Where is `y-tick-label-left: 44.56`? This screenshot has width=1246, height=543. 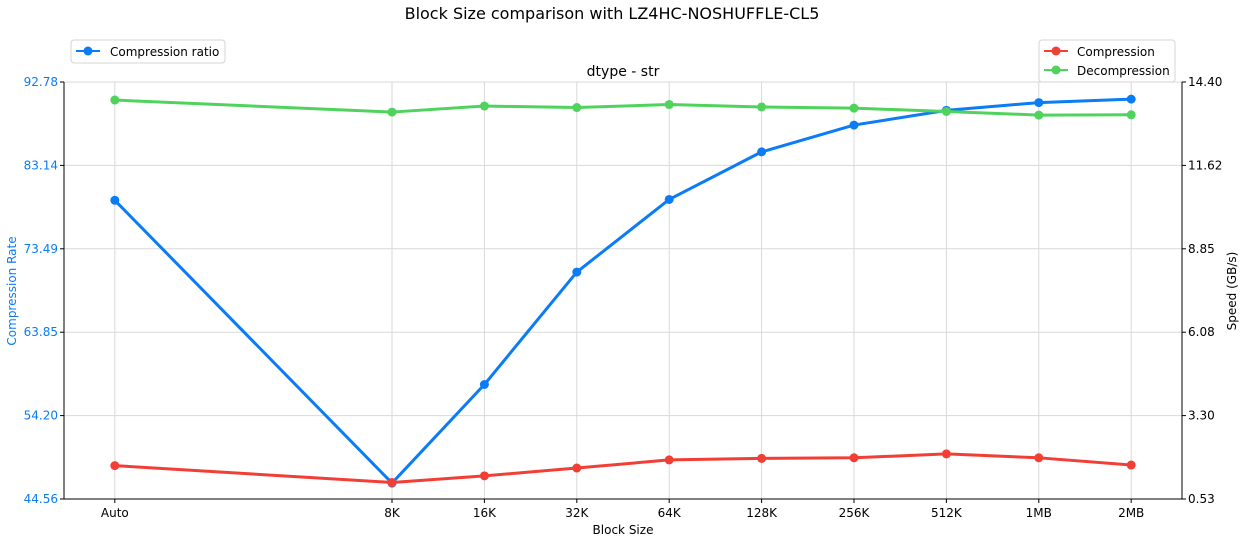
y-tick-label-left: 44.56 is located at coordinates (41, 499).